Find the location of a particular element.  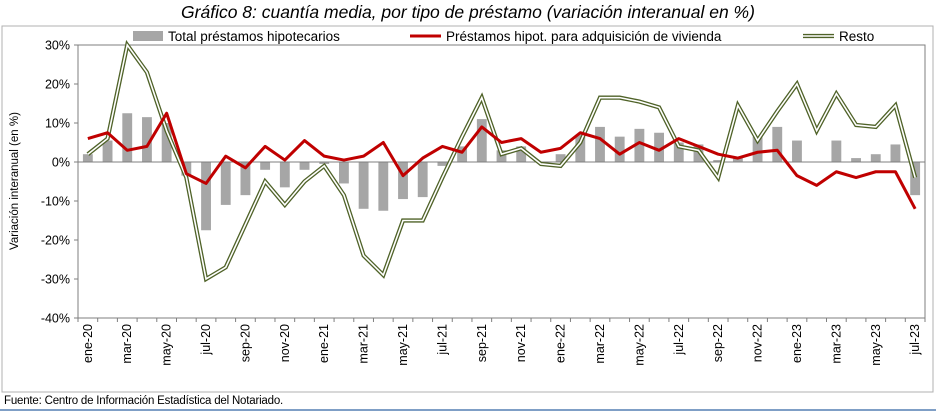

x-tick-label-nov-20: nov-20 is located at coordinates (285, 343).